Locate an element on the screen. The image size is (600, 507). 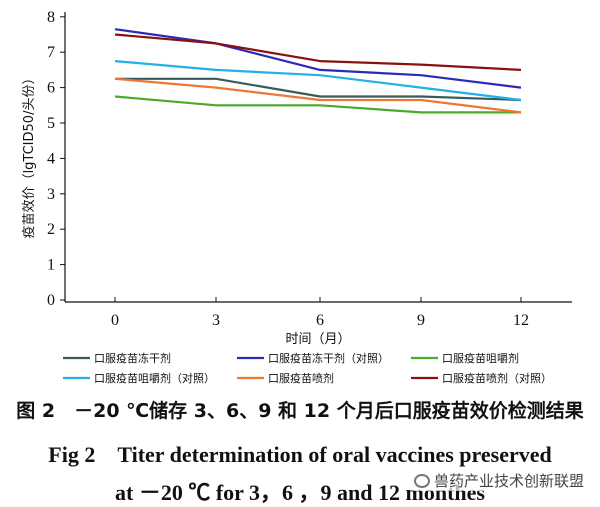
legend-label: 口服疫苗冻干剂 is located at coordinates (132, 358).